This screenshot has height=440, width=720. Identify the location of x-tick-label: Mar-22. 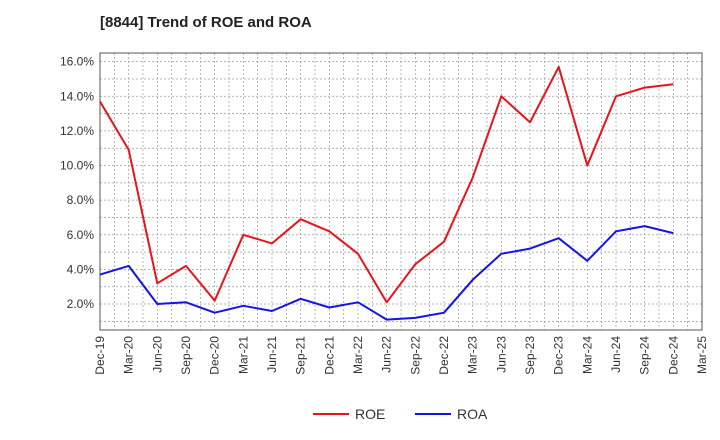
(358, 355).